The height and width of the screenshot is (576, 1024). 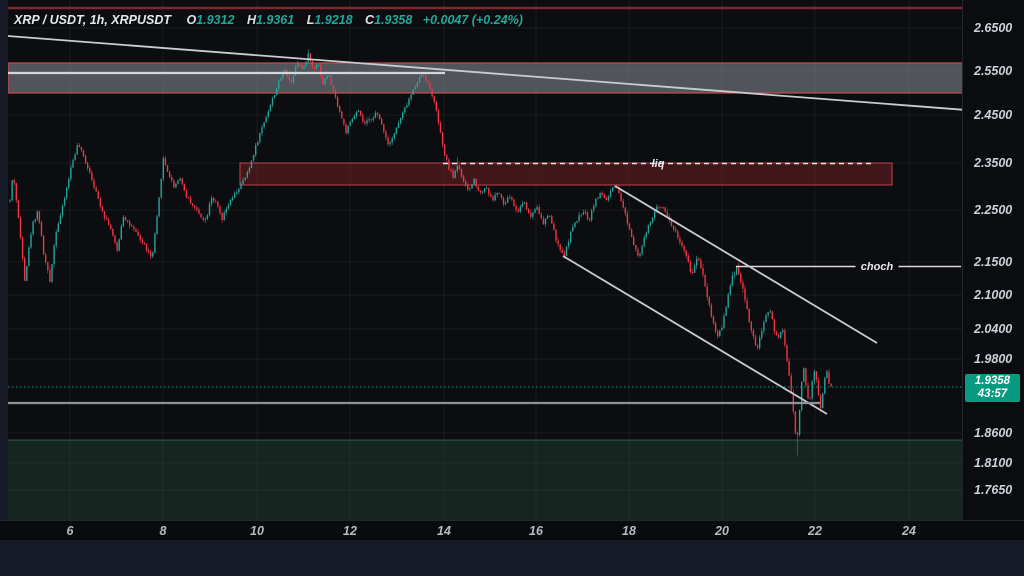 What do you see at coordinates (993, 260) in the screenshot?
I see `price-axis` at bounding box center [993, 260].